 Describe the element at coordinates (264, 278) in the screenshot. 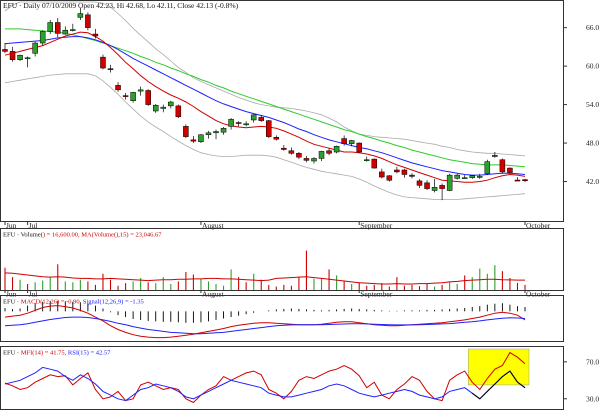

I see `volume-ma-line` at that location.